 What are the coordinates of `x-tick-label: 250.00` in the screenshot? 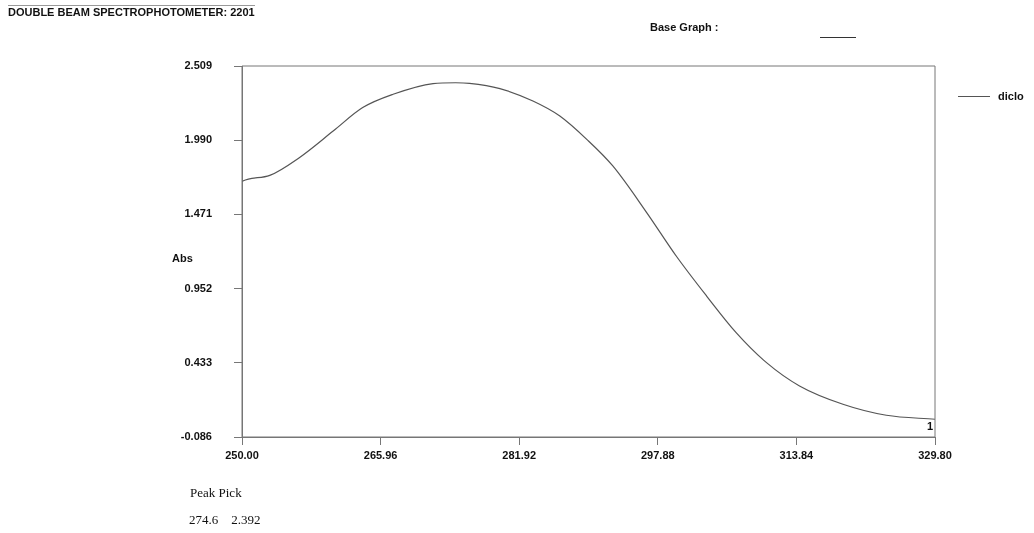 It's located at (242, 454).